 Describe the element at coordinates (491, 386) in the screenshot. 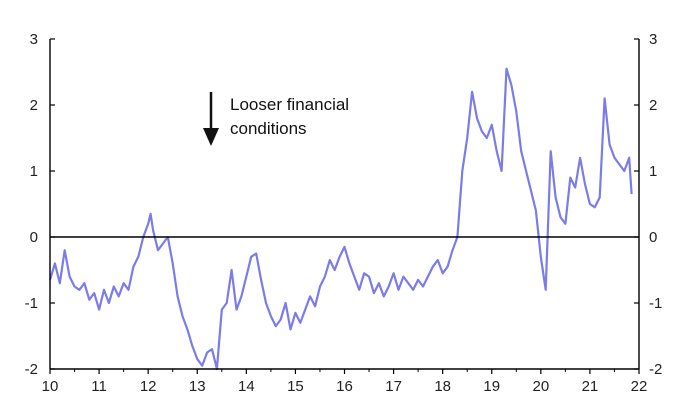

I see `x-tick-label: 19` at that location.